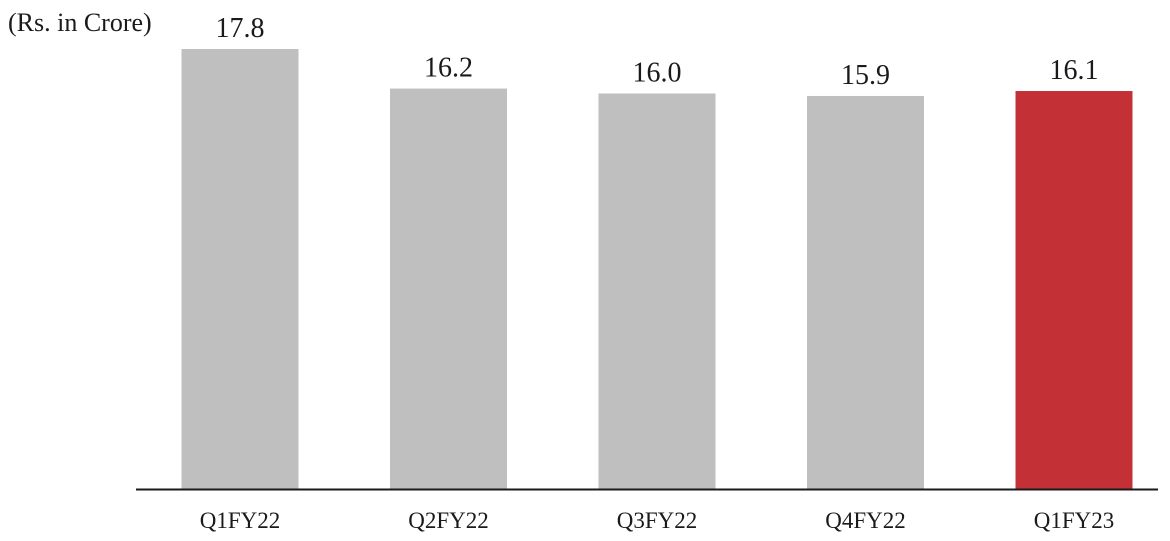 This screenshot has height=541, width=1170. Describe the element at coordinates (1074, 520) in the screenshot. I see `tick-label-q1fy23: Q1FY23` at that location.